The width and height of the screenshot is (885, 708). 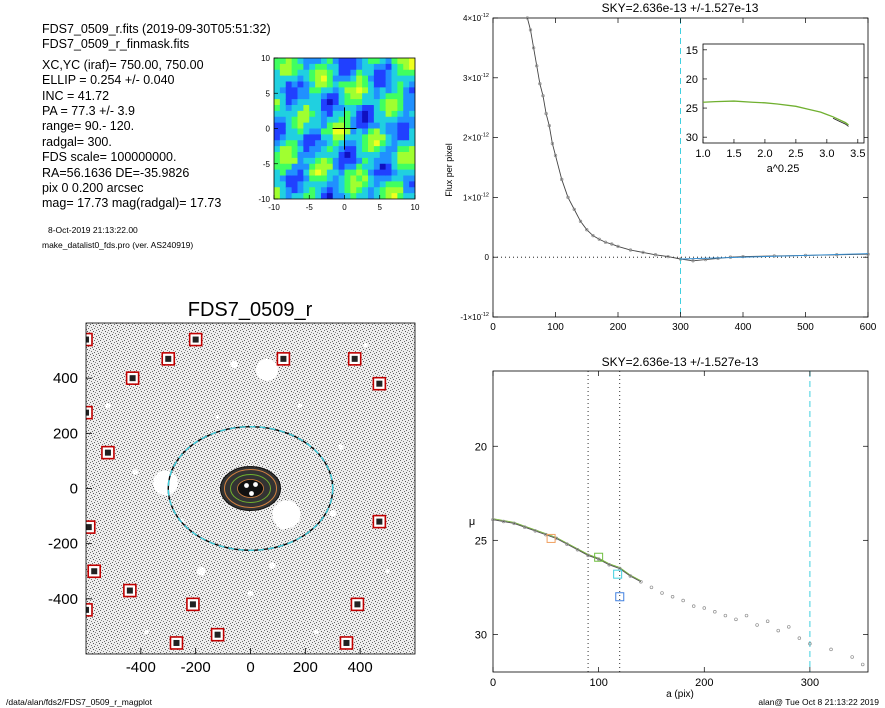 What do you see at coordinates (63, 544) in the screenshot?
I see `y-tick-label: -200` at bounding box center [63, 544].